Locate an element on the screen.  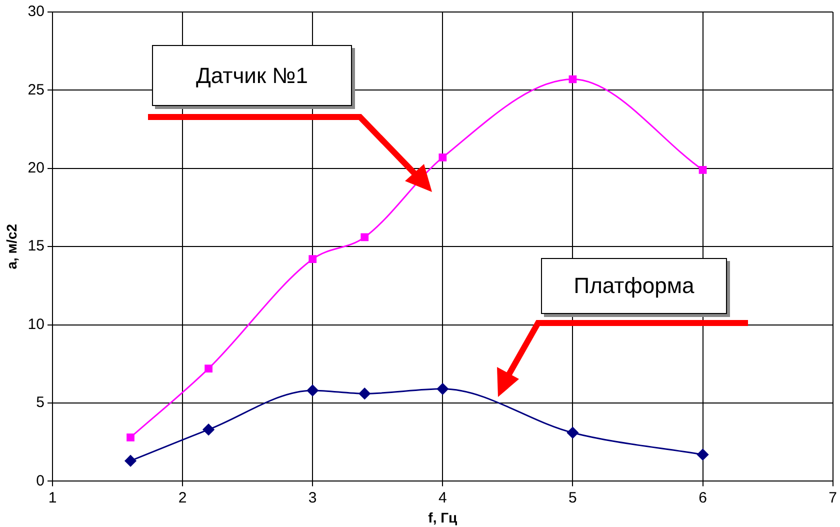
callout-box: Платформа is located at coordinates (634, 286).